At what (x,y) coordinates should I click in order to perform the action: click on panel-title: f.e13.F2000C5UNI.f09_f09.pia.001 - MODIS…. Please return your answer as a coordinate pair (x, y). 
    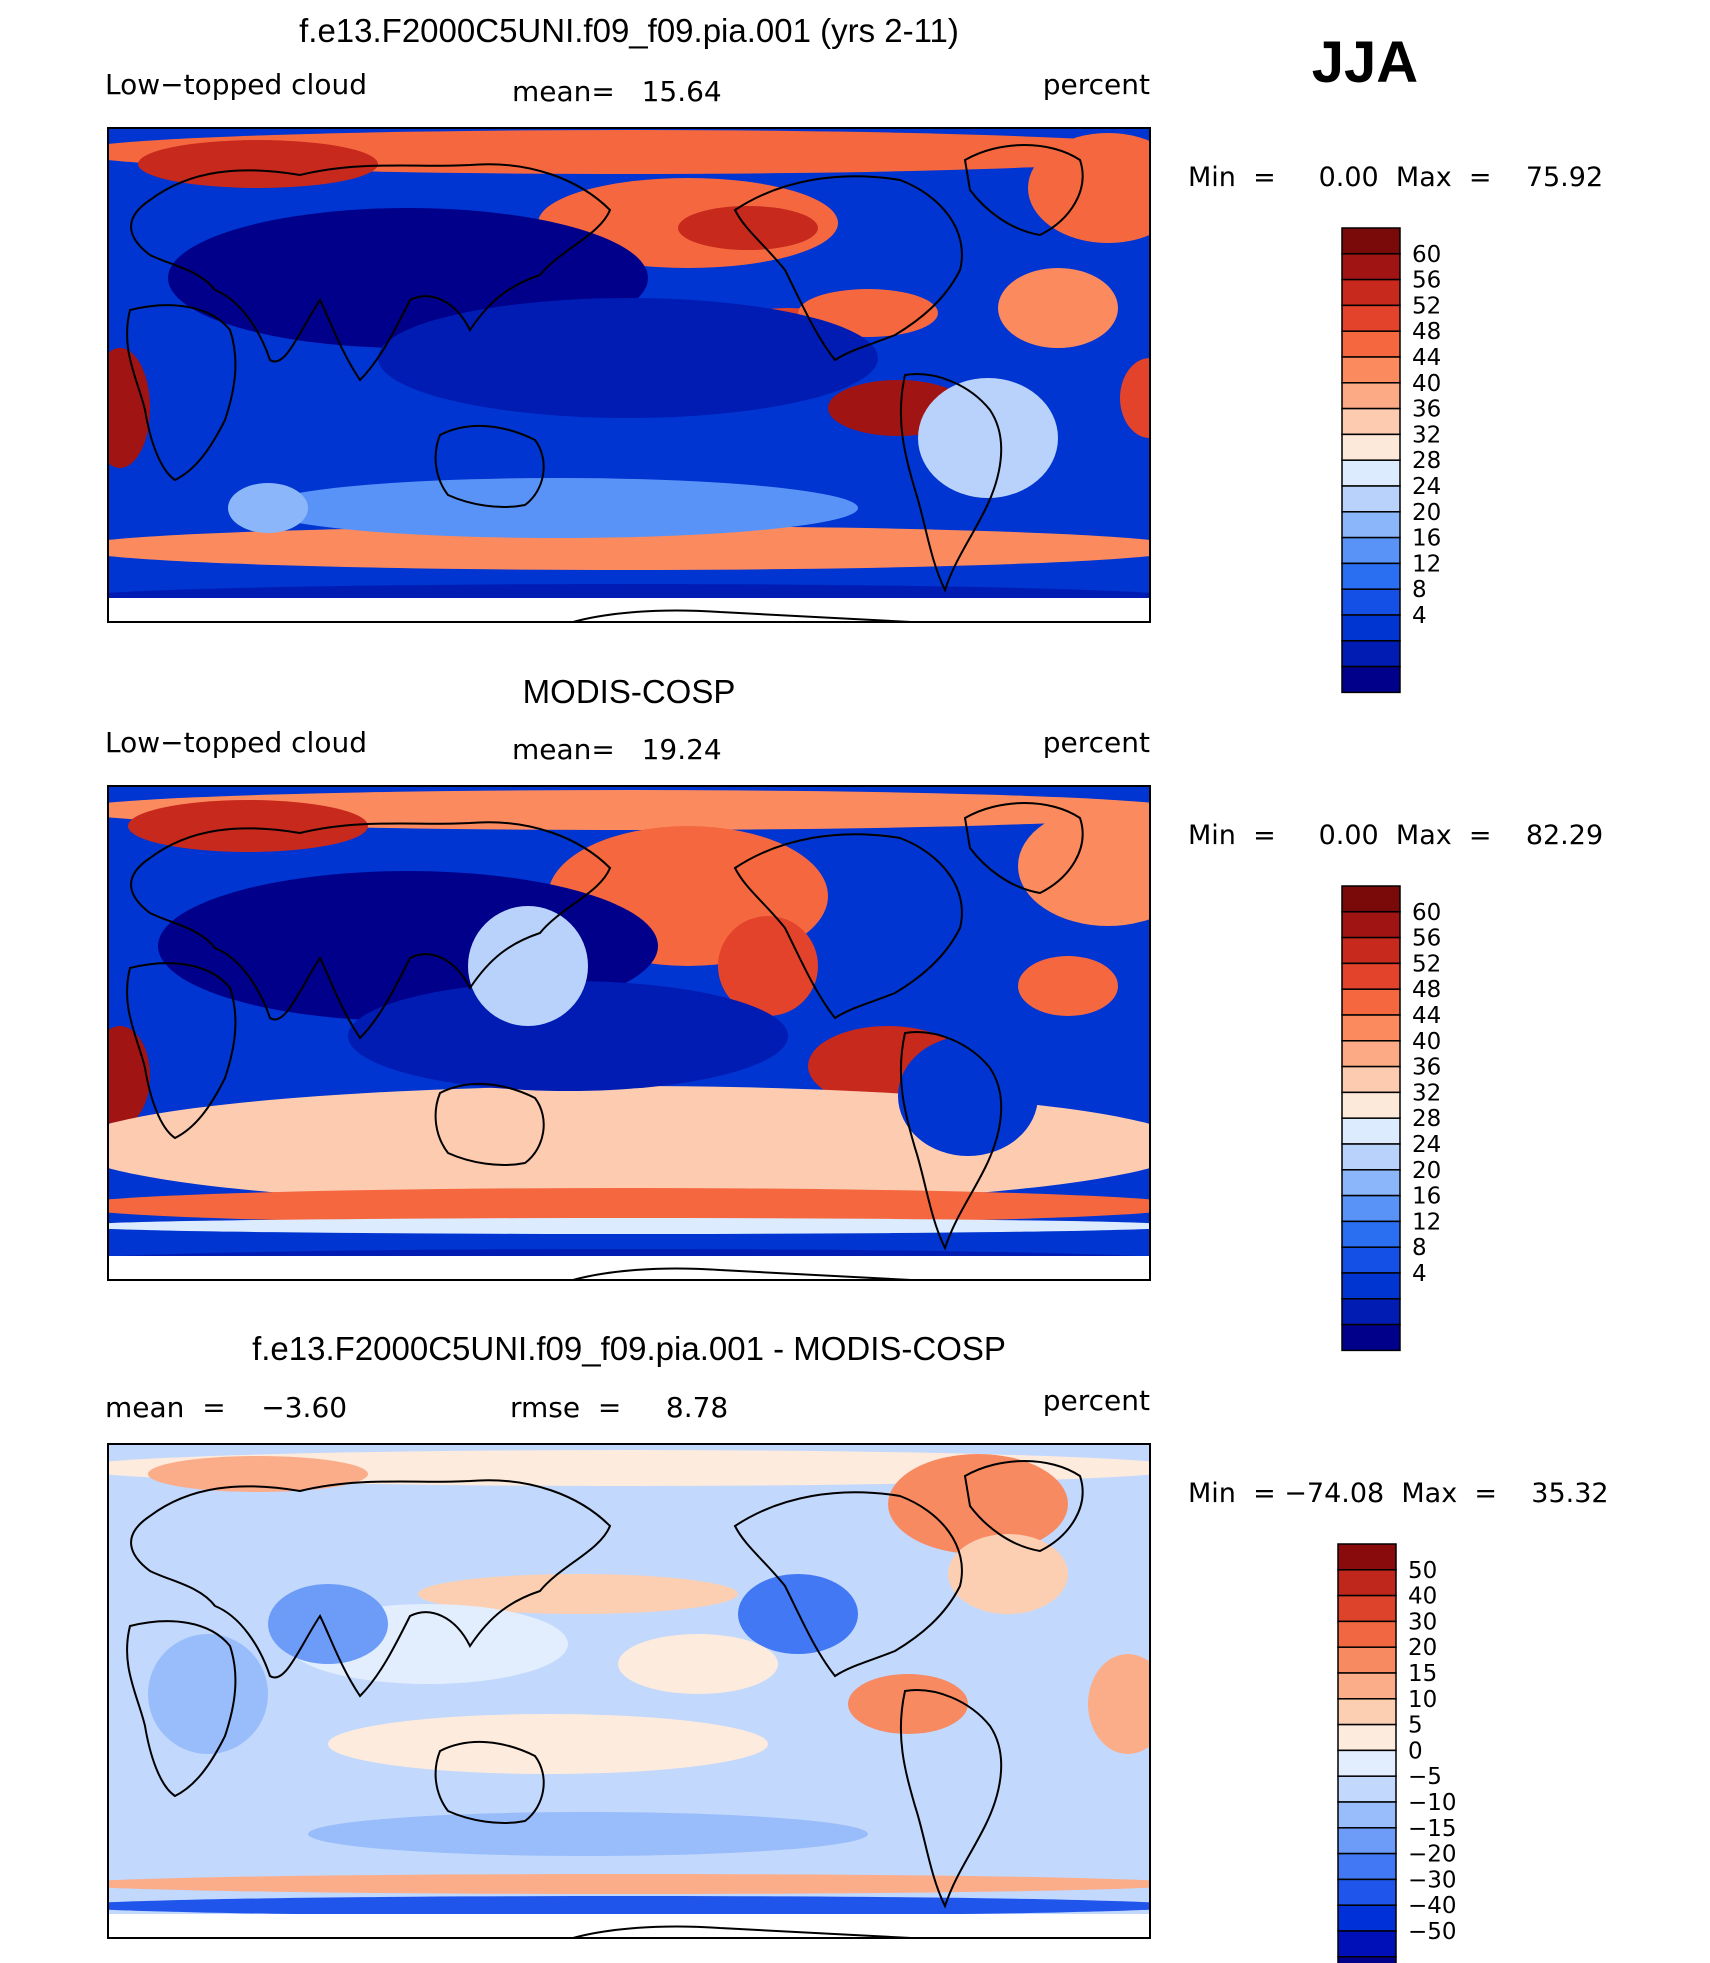
    Looking at the image, I should click on (629, 1348).